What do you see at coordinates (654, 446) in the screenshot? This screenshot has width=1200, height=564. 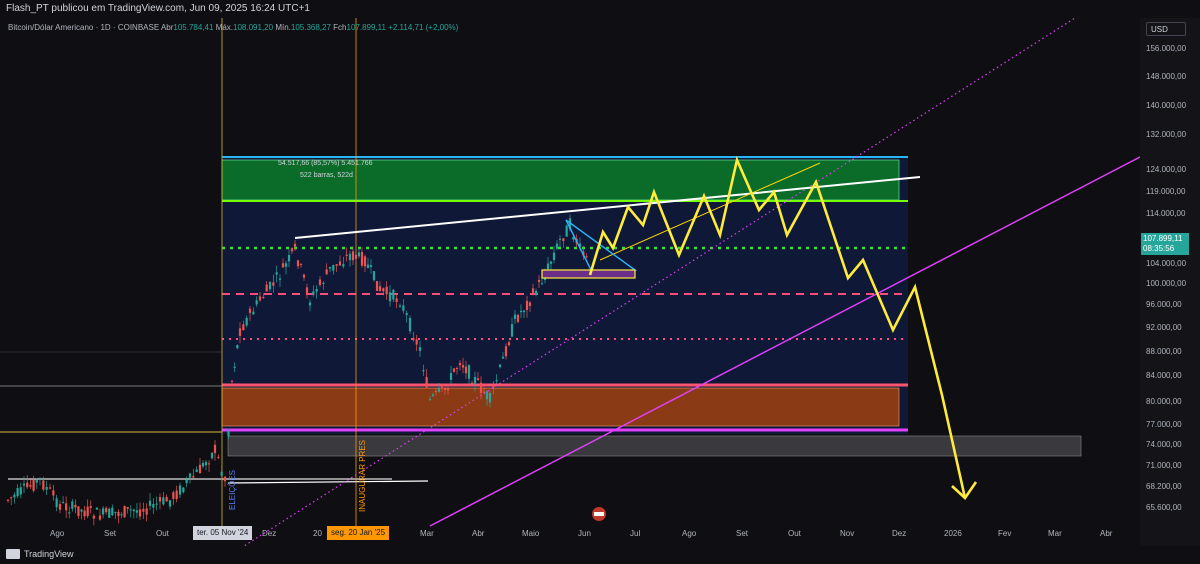 I see `gray-zone` at bounding box center [654, 446].